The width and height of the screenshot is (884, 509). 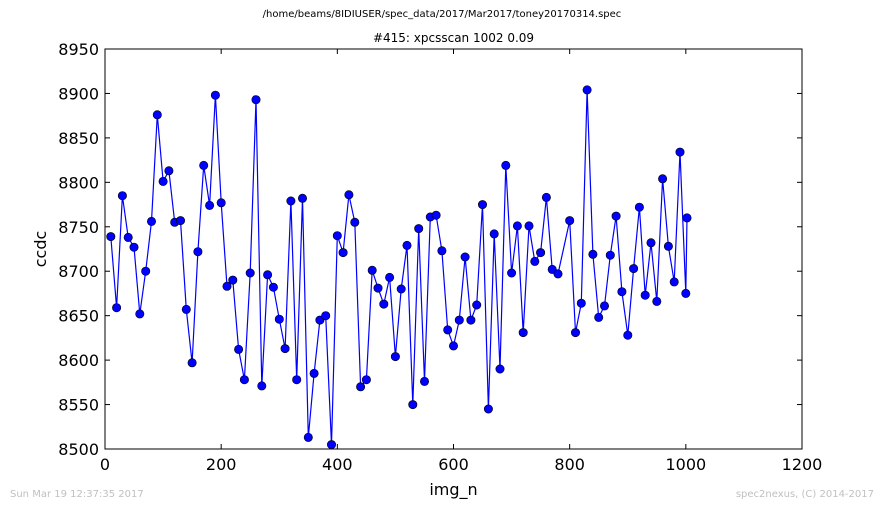 What do you see at coordinates (78, 405) in the screenshot?
I see `y-tick-label: 8550` at bounding box center [78, 405].